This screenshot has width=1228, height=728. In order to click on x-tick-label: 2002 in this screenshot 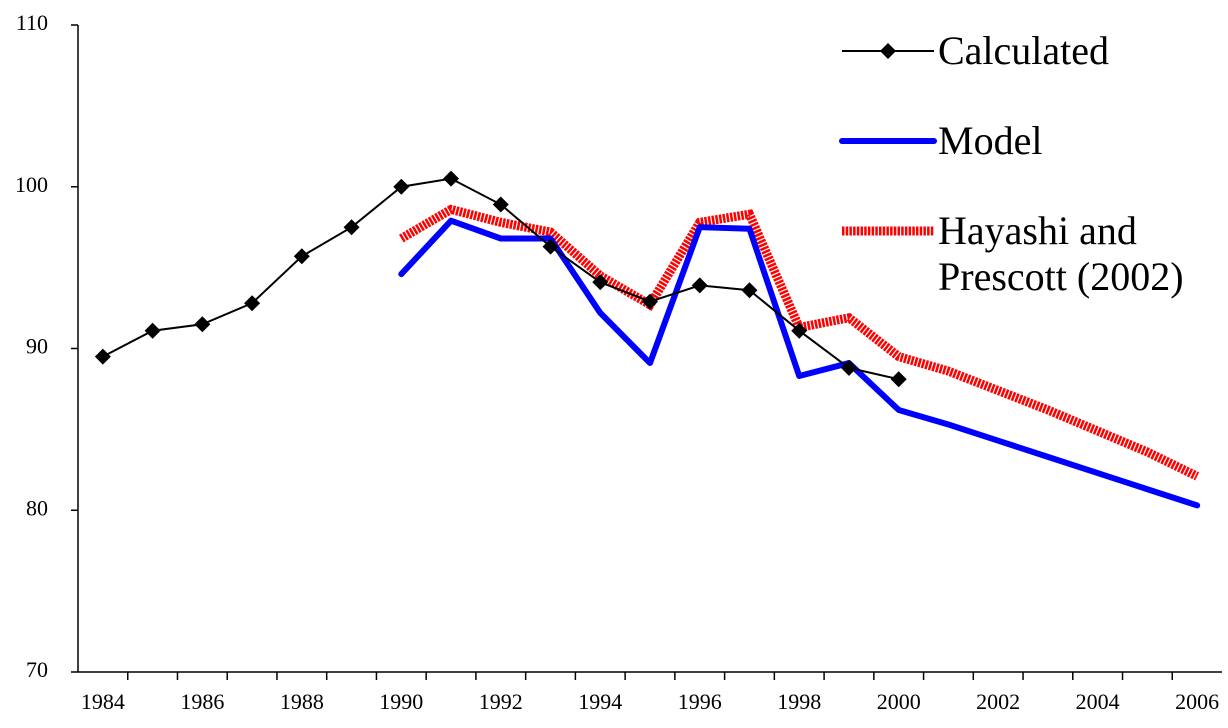, I will do `click(998, 701)`.